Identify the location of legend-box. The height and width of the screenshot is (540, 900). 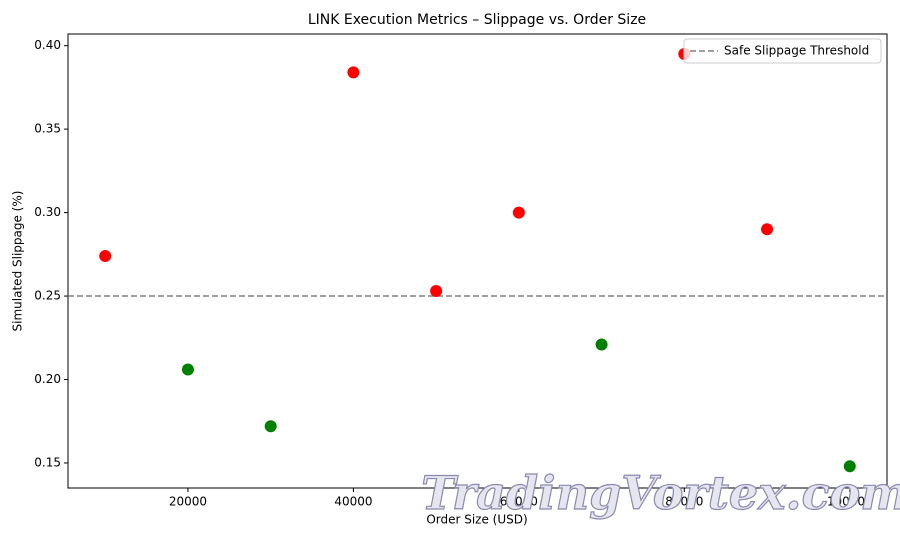
(782, 51).